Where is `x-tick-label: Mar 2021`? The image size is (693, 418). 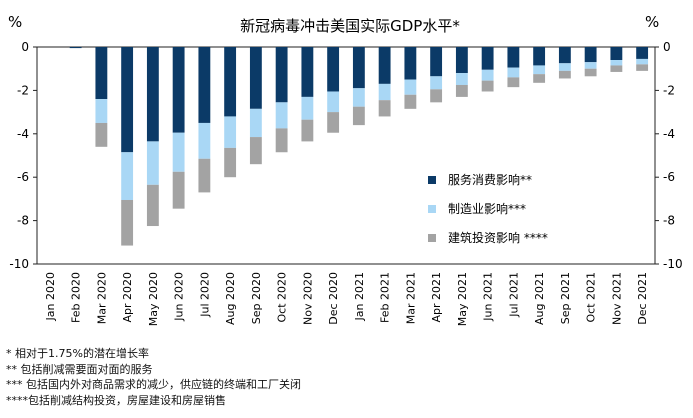 x-tick-label: Mar 2021 is located at coordinates (410, 298).